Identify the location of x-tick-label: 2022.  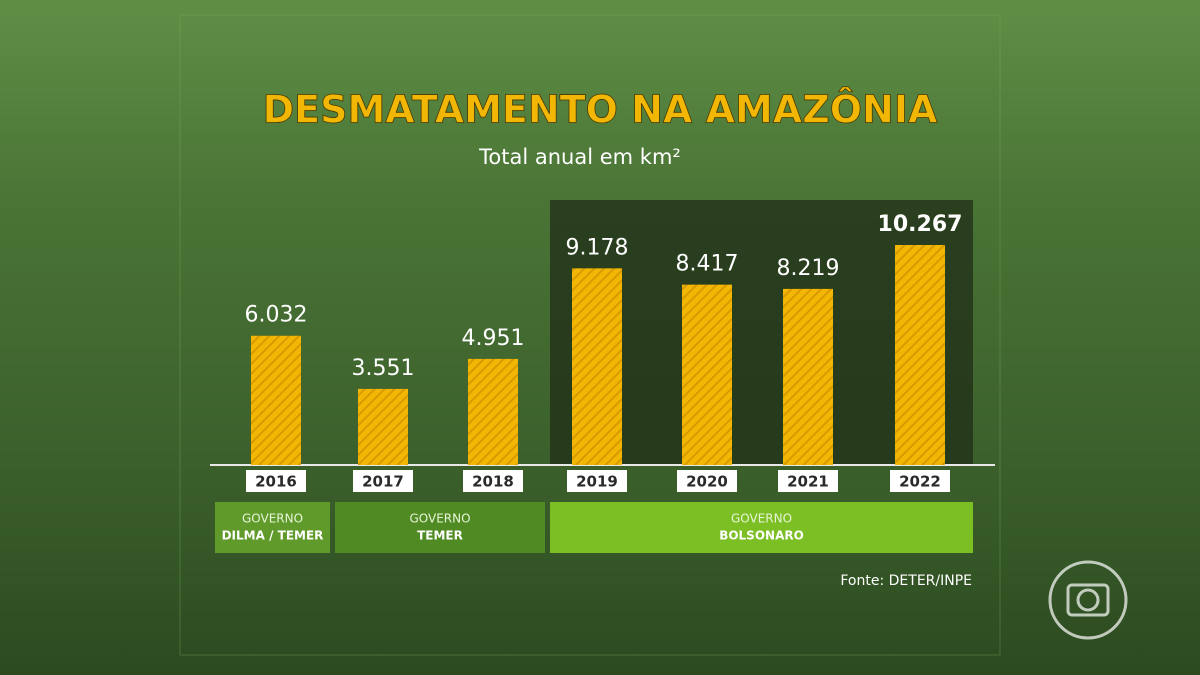
(920, 482).